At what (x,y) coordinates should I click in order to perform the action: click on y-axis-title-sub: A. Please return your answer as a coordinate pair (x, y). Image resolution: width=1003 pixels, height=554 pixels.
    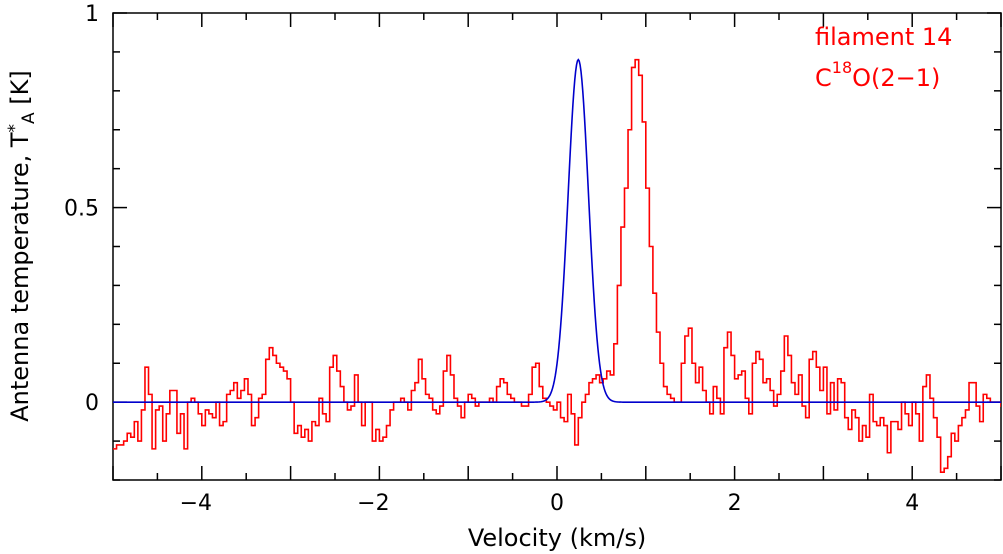
    Looking at the image, I should click on (29, 118).